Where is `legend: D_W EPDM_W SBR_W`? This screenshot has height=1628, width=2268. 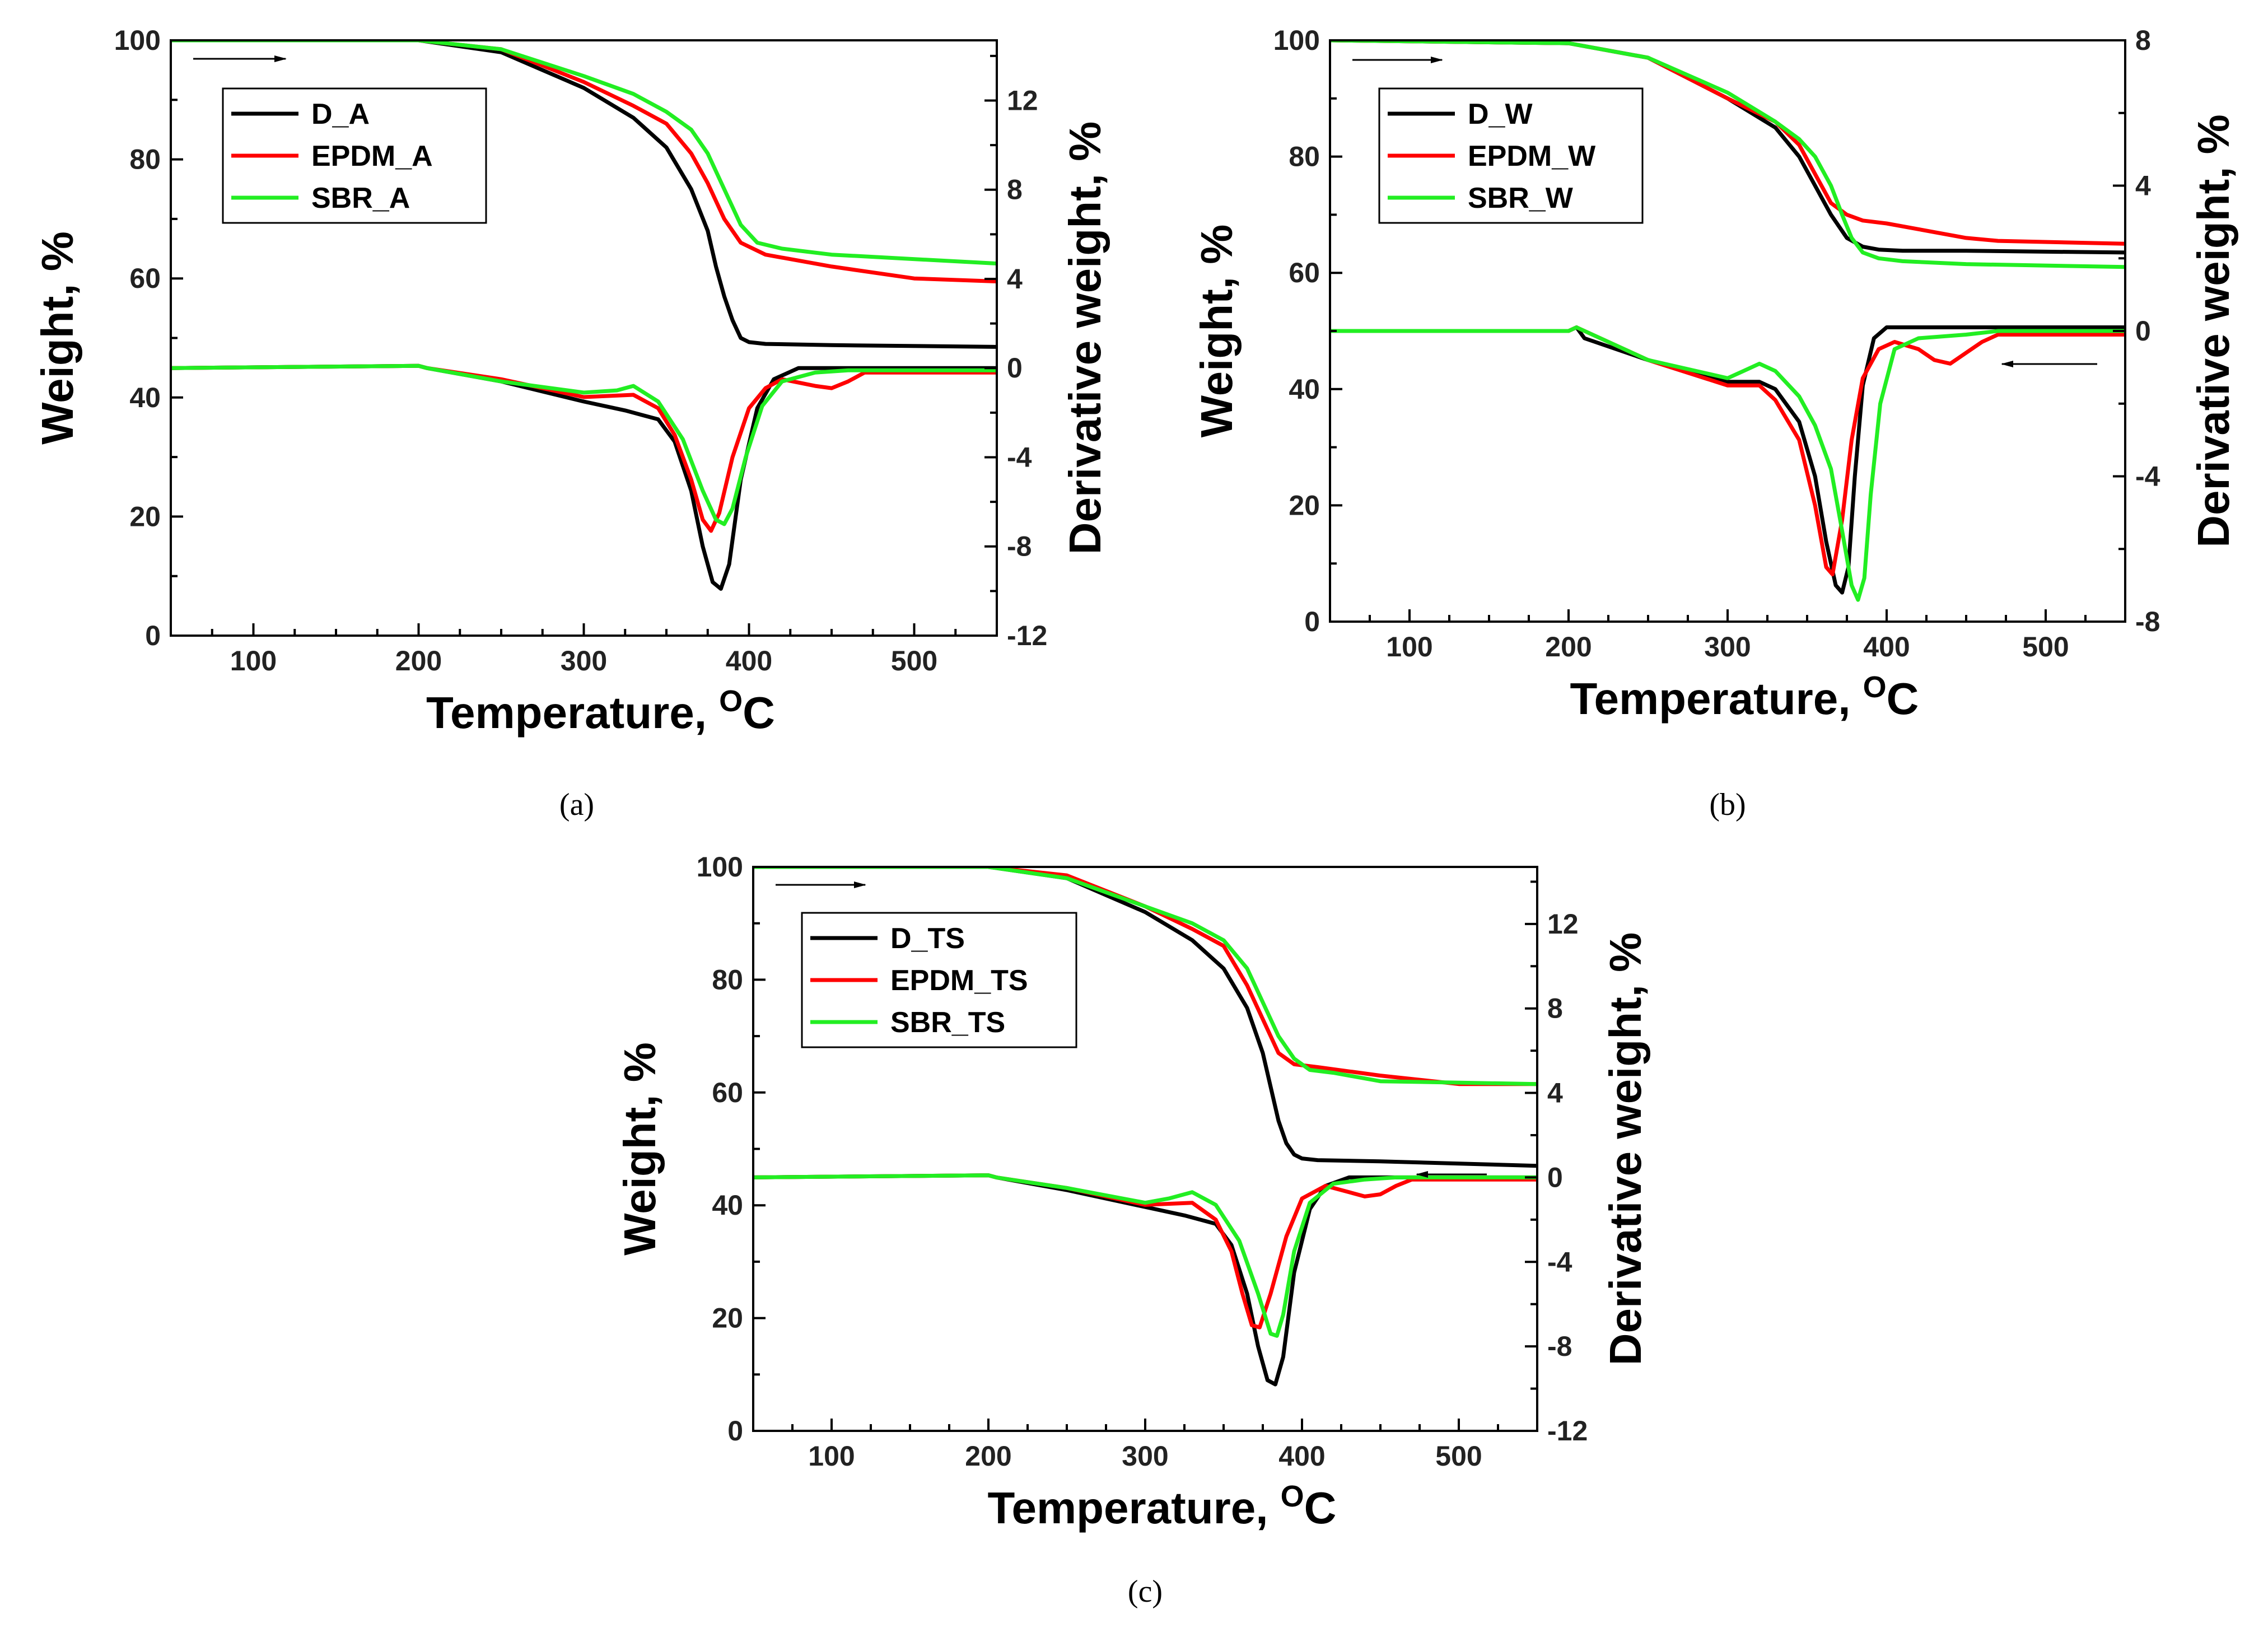 legend: D_W EPDM_W SBR_W is located at coordinates (1511, 156).